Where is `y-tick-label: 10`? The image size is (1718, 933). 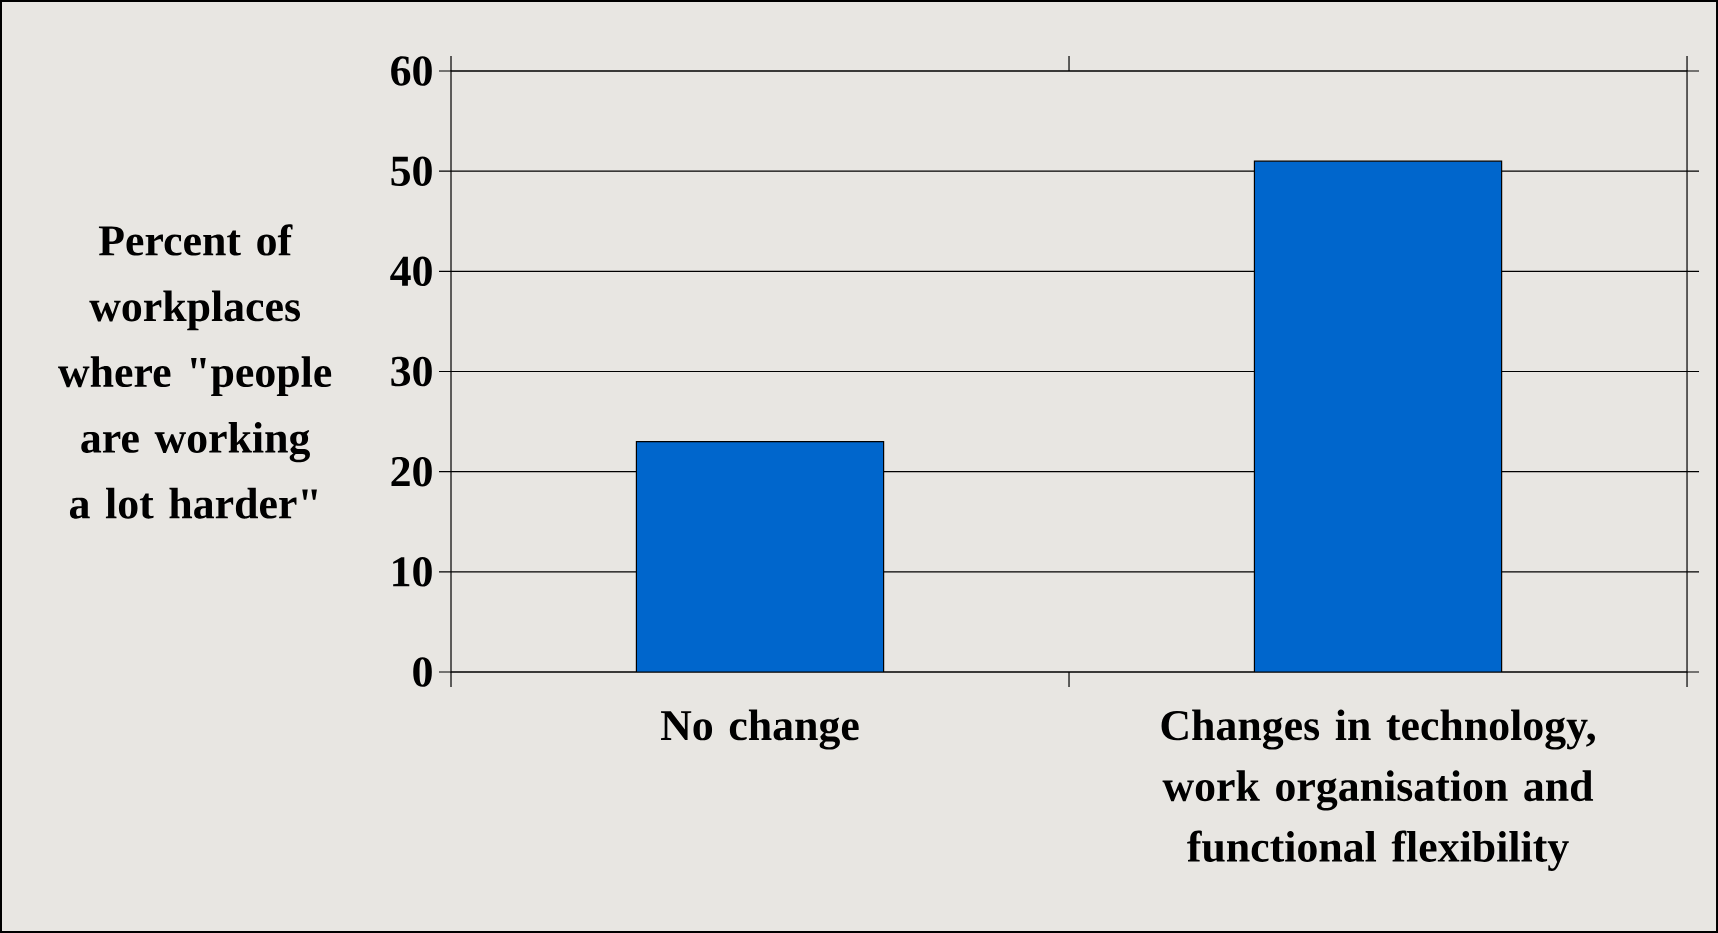
y-tick-label: 10 is located at coordinates (412, 572).